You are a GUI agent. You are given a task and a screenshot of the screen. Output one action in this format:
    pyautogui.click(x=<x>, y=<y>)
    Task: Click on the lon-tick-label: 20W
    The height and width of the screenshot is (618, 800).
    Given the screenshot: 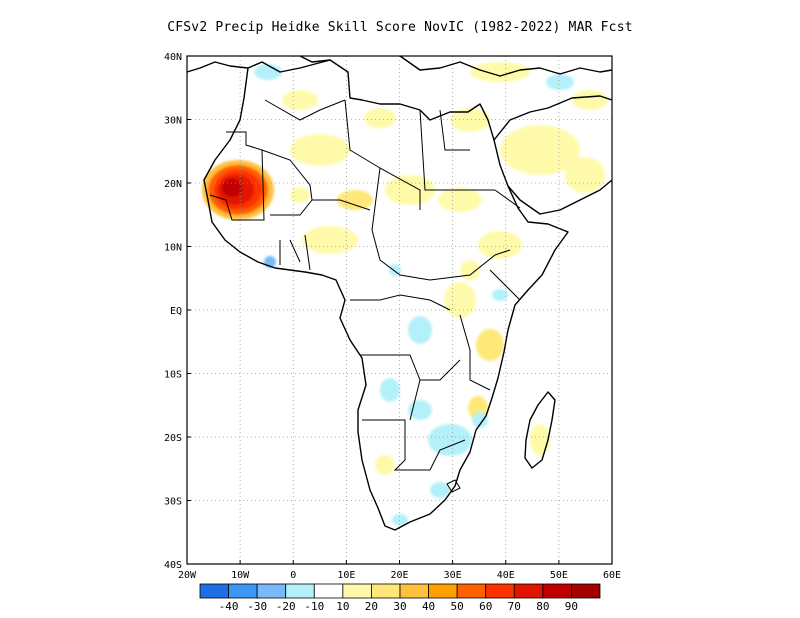 What is the action you would take?
    pyautogui.click(x=187, y=575)
    